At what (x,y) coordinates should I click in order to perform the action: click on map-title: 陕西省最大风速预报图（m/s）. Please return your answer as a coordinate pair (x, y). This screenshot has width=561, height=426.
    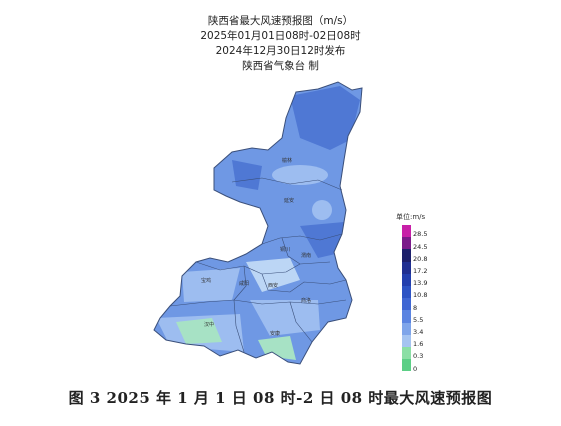
    Looking at the image, I should click on (280, 21).